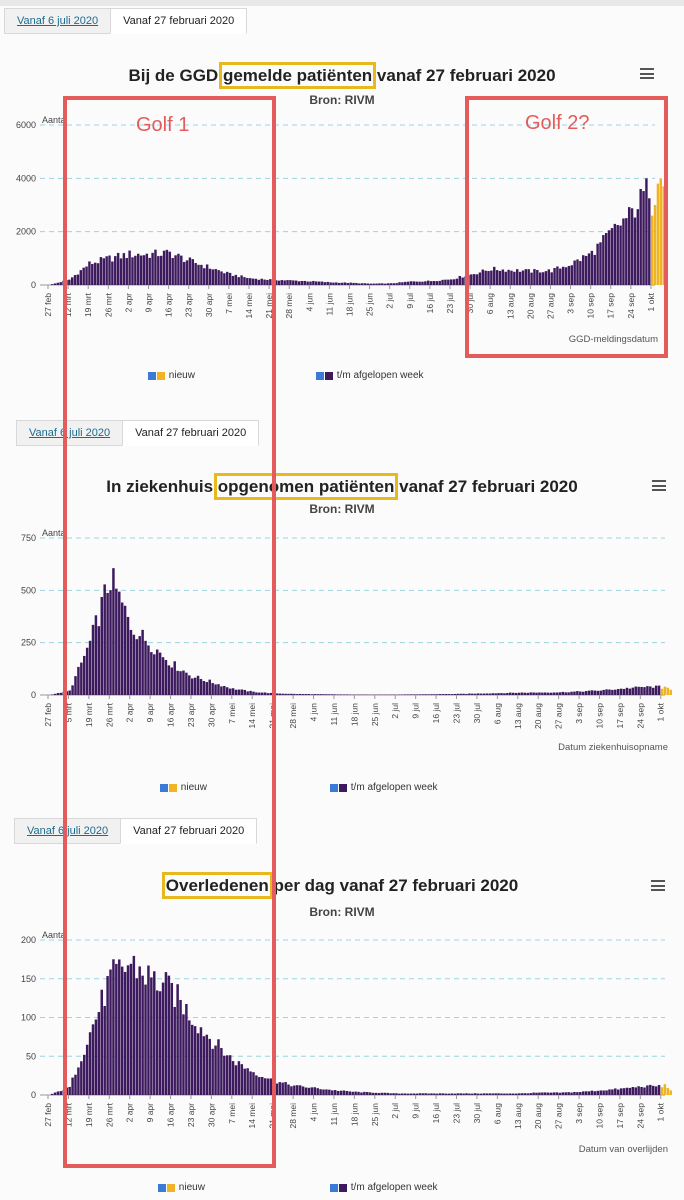 This screenshot has width=684, height=1200. Describe the element at coordinates (55, 120) in the screenshot. I see `y-axis-label: Aantal` at that location.